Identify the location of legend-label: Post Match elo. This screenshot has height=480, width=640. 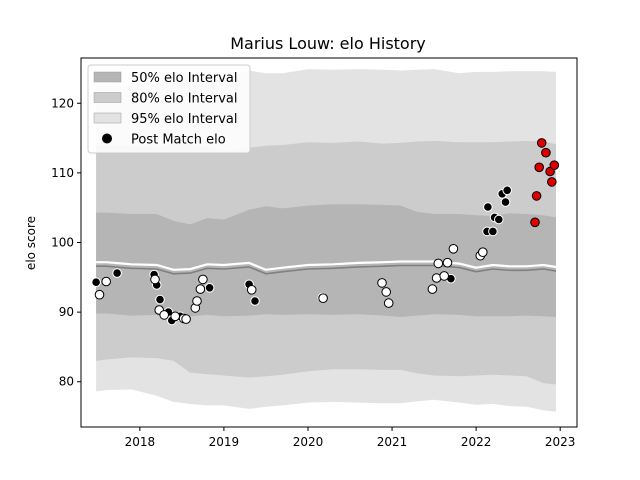
(178, 140).